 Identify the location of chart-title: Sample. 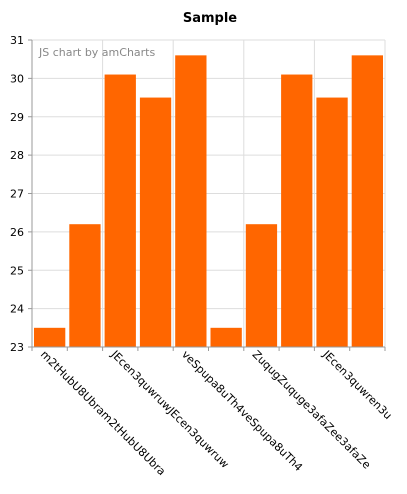
(210, 18).